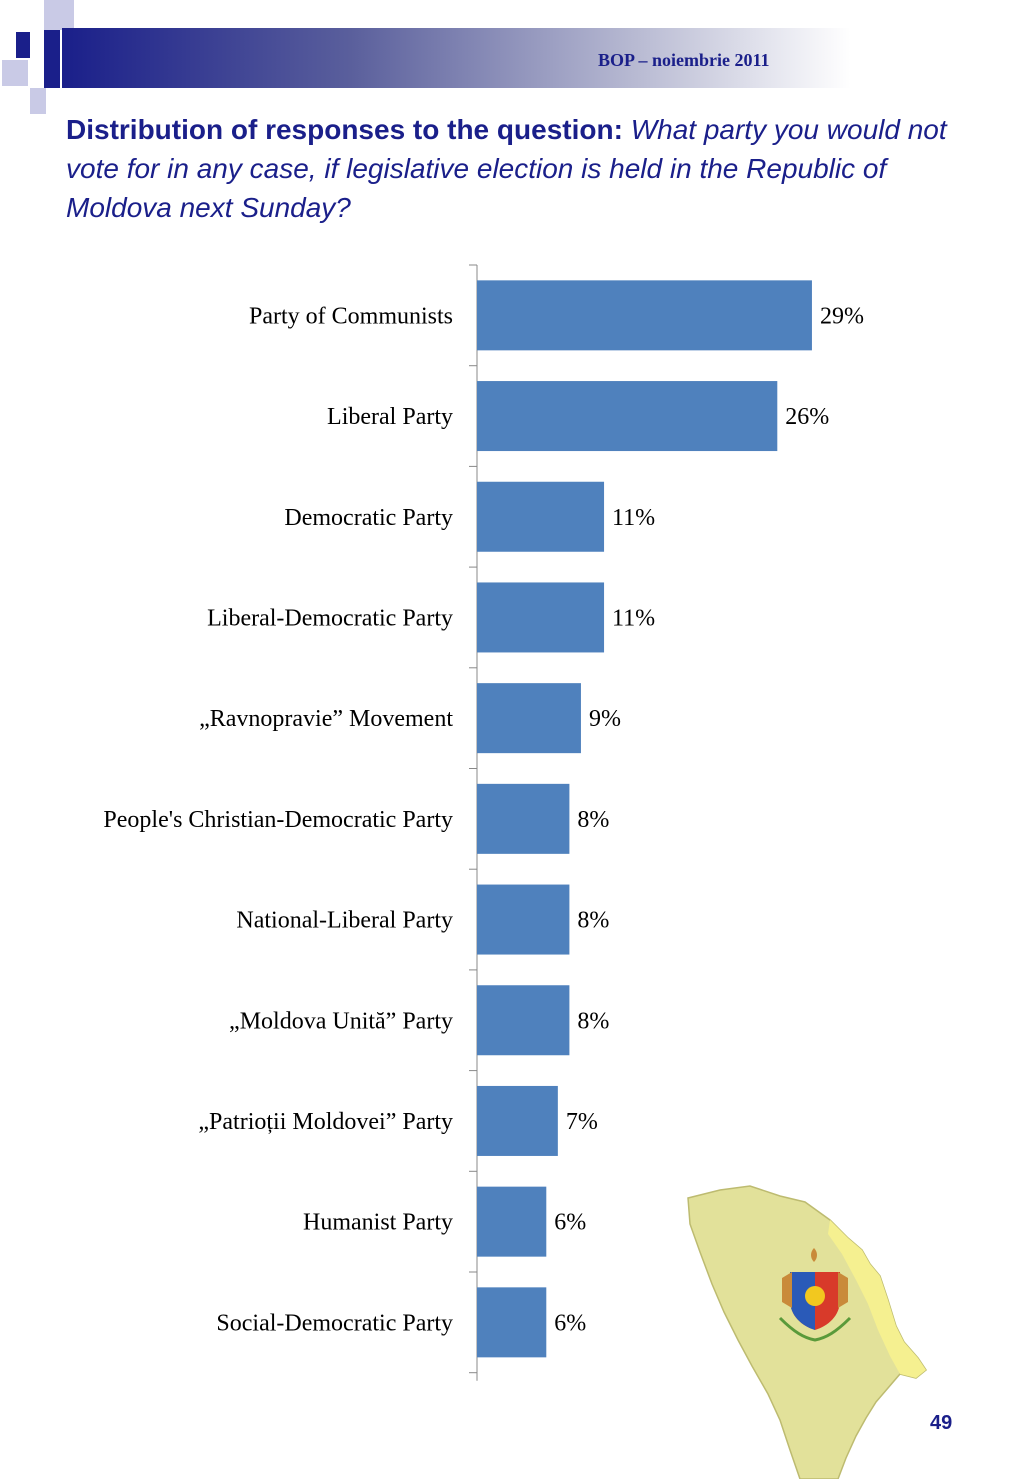 The width and height of the screenshot is (1024, 1484). I want to click on category-label: Humanist Party, so click(378, 1223).